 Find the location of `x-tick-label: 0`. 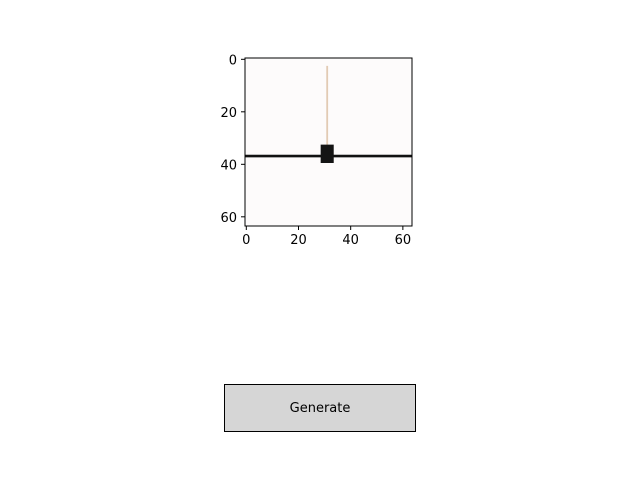

x-tick-label: 0 is located at coordinates (246, 240).